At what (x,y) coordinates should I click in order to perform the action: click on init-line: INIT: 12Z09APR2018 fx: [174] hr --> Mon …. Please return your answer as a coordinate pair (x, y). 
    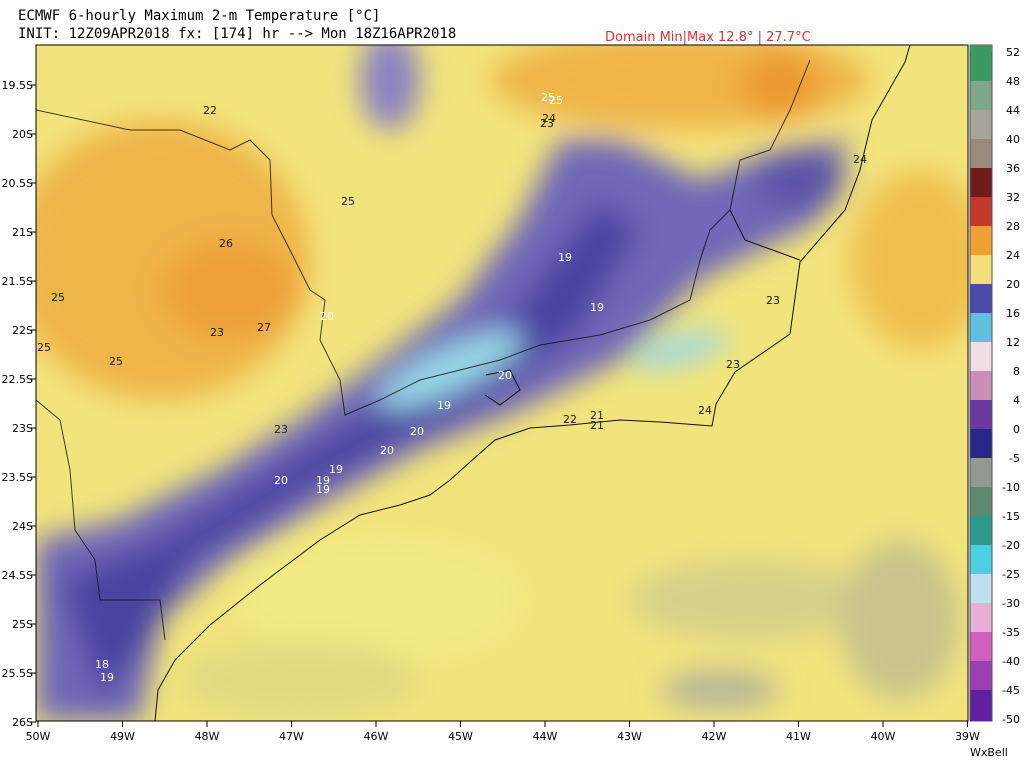
    Looking at the image, I should click on (237, 34).